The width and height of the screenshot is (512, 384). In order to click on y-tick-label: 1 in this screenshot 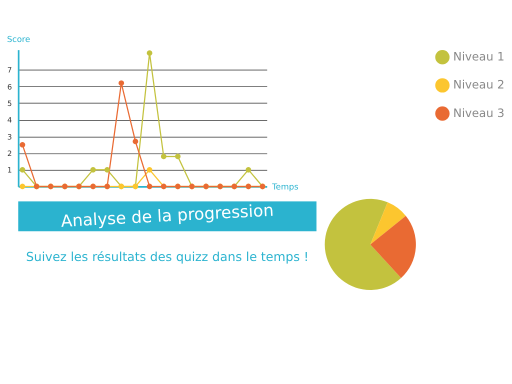, I will do `click(9, 170)`.